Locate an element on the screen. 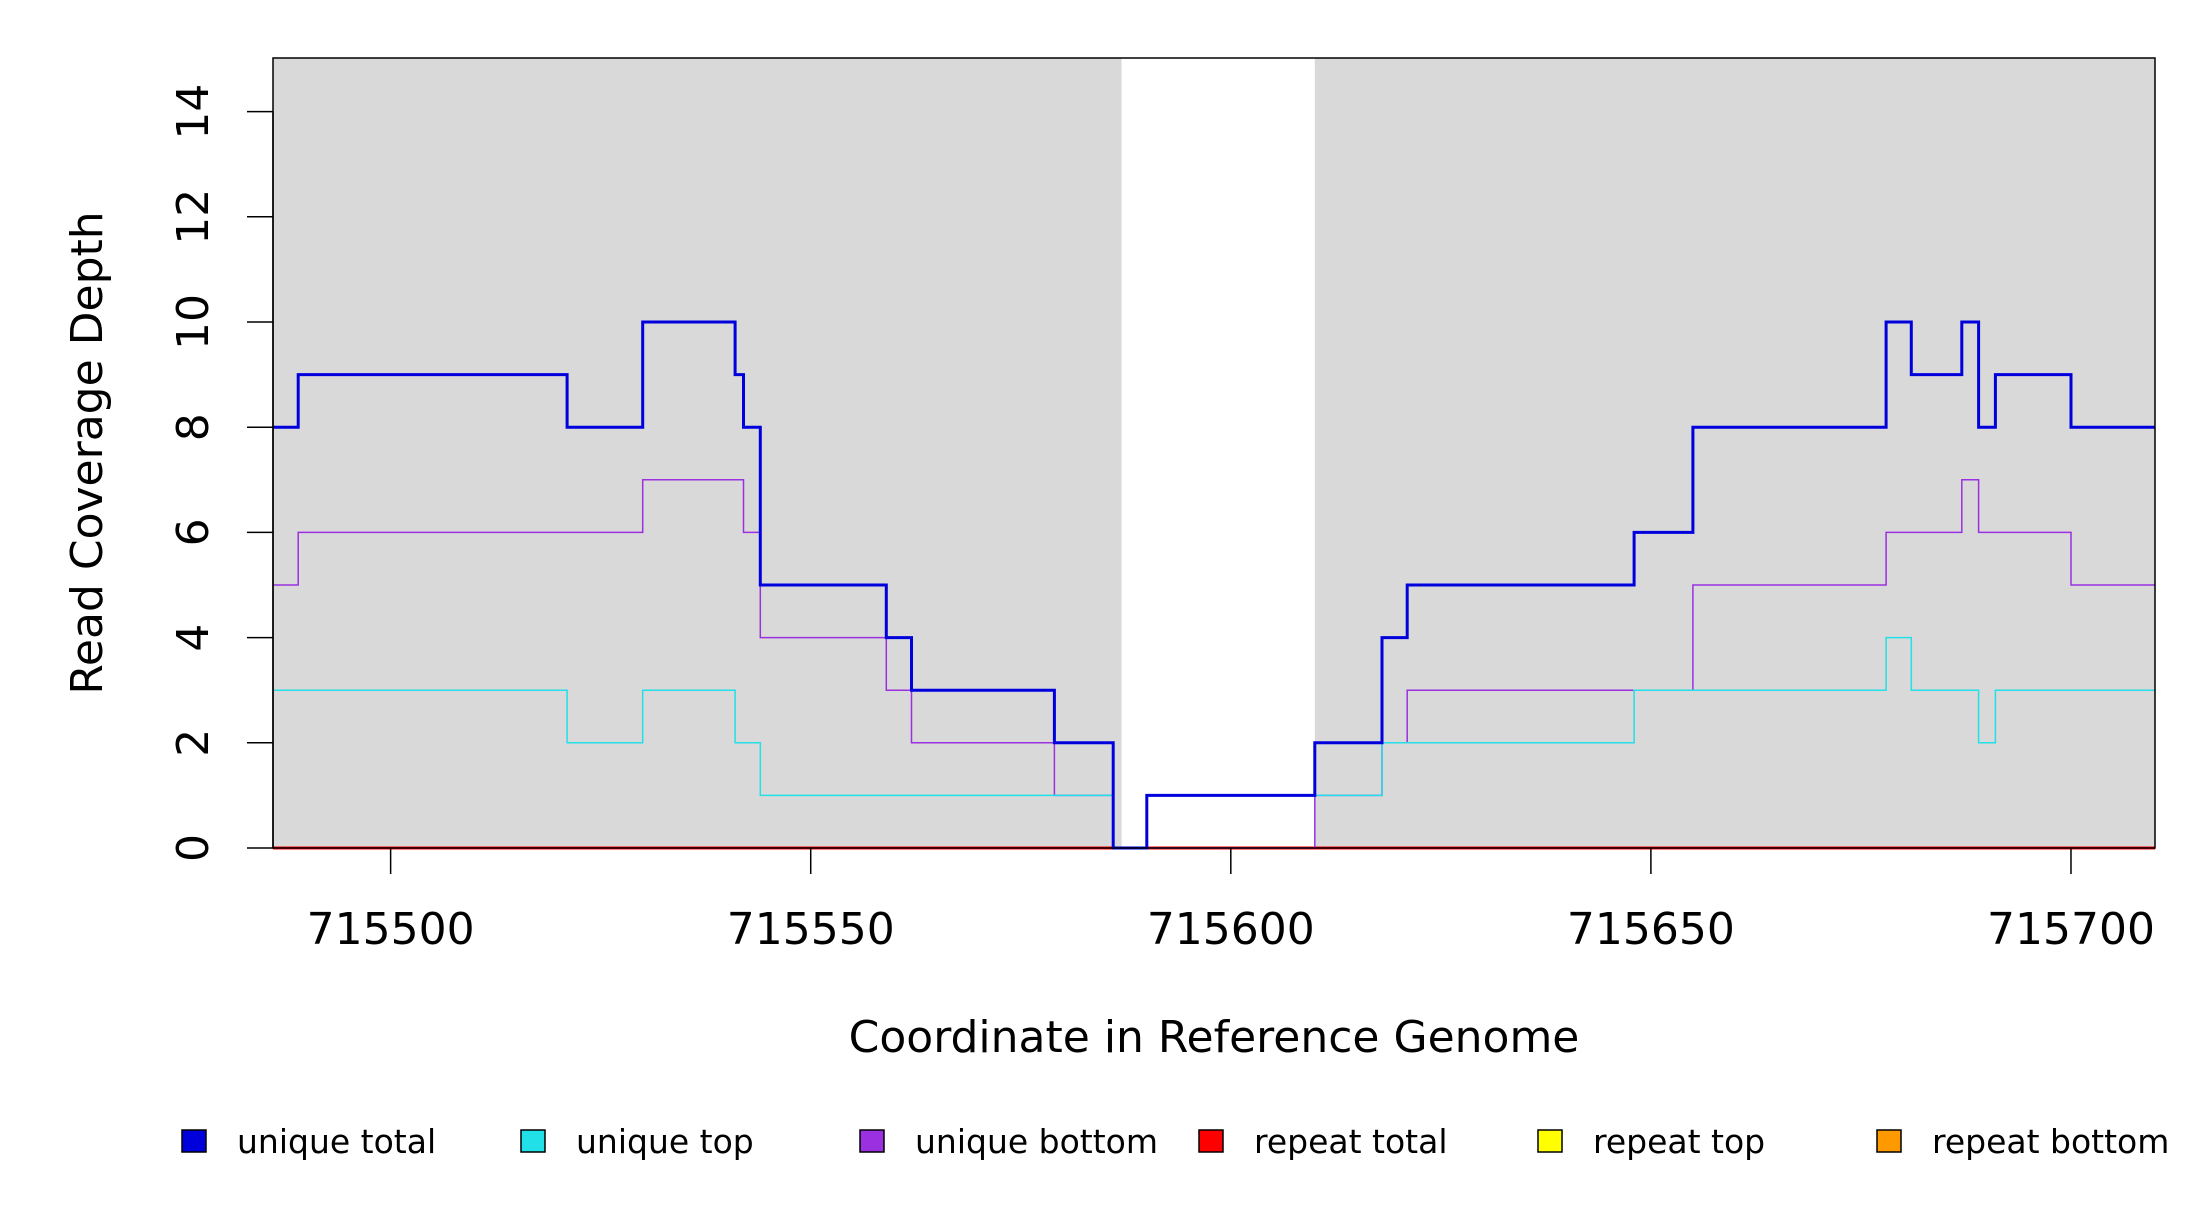  y-tick-label: 14 is located at coordinates (193, 112).